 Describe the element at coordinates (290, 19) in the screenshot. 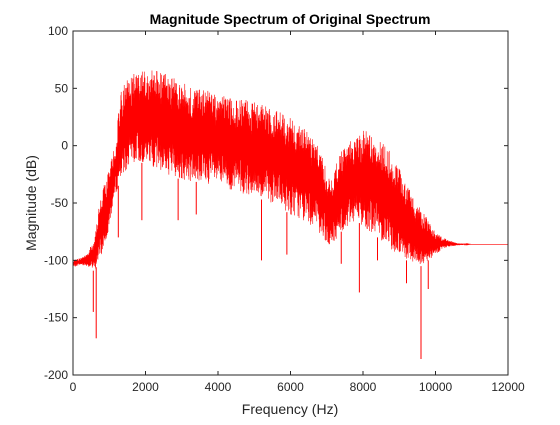

I see `chart-title: Magnitude Spectrum of Original Spectrum` at that location.